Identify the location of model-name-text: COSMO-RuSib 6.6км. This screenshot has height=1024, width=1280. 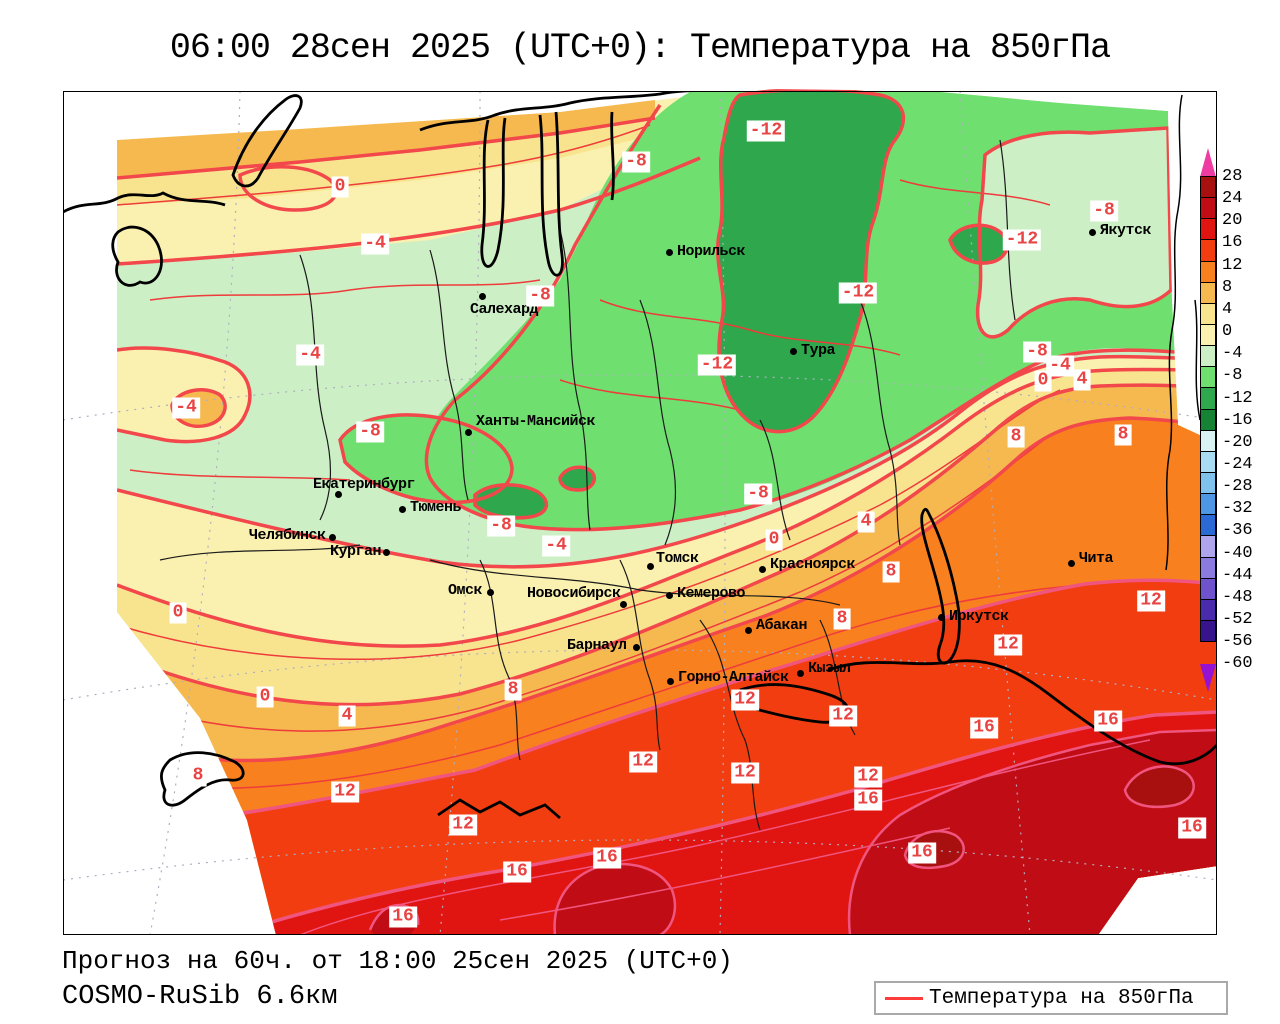
(200, 997).